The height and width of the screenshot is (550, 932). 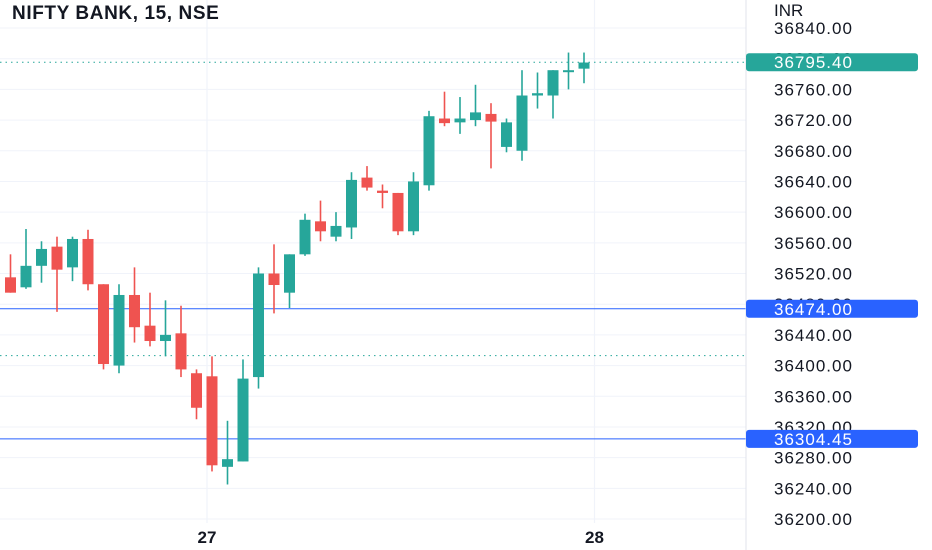 What do you see at coordinates (789, 10) in the screenshot?
I see `currency-label: INR` at bounding box center [789, 10].